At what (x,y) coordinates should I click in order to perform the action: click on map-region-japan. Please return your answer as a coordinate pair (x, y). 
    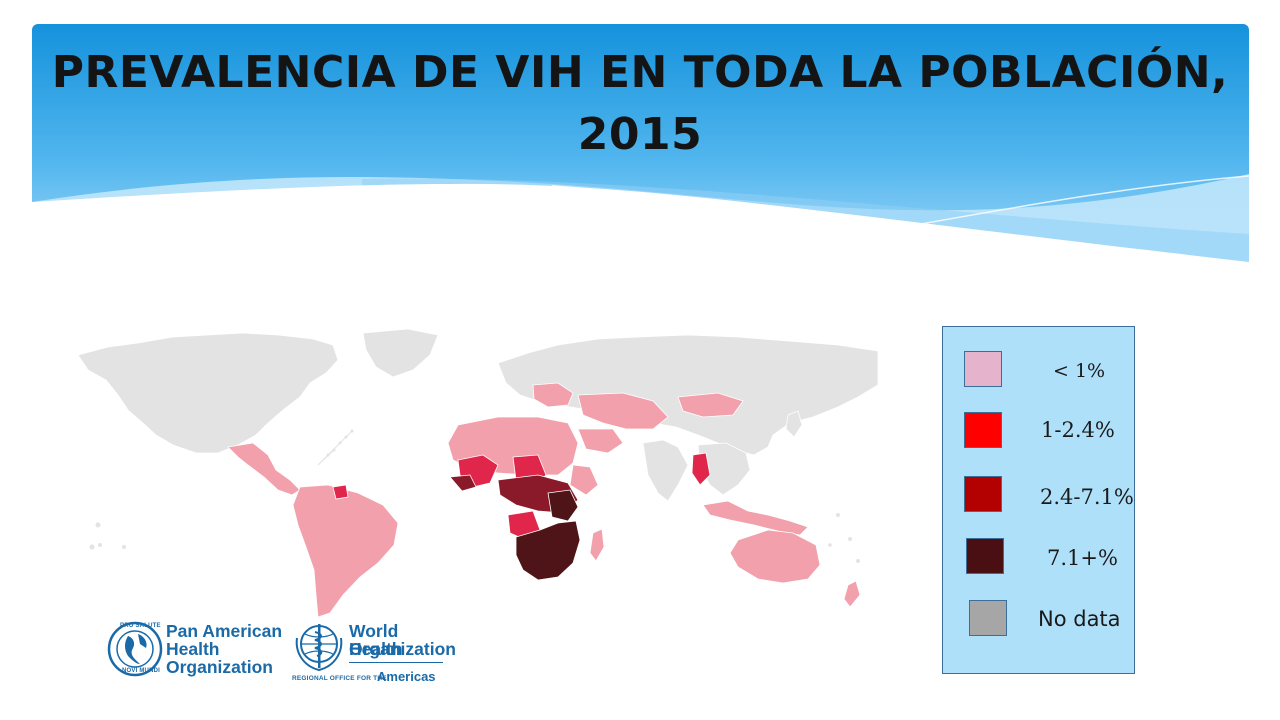
    Looking at the image, I should click on (794, 424).